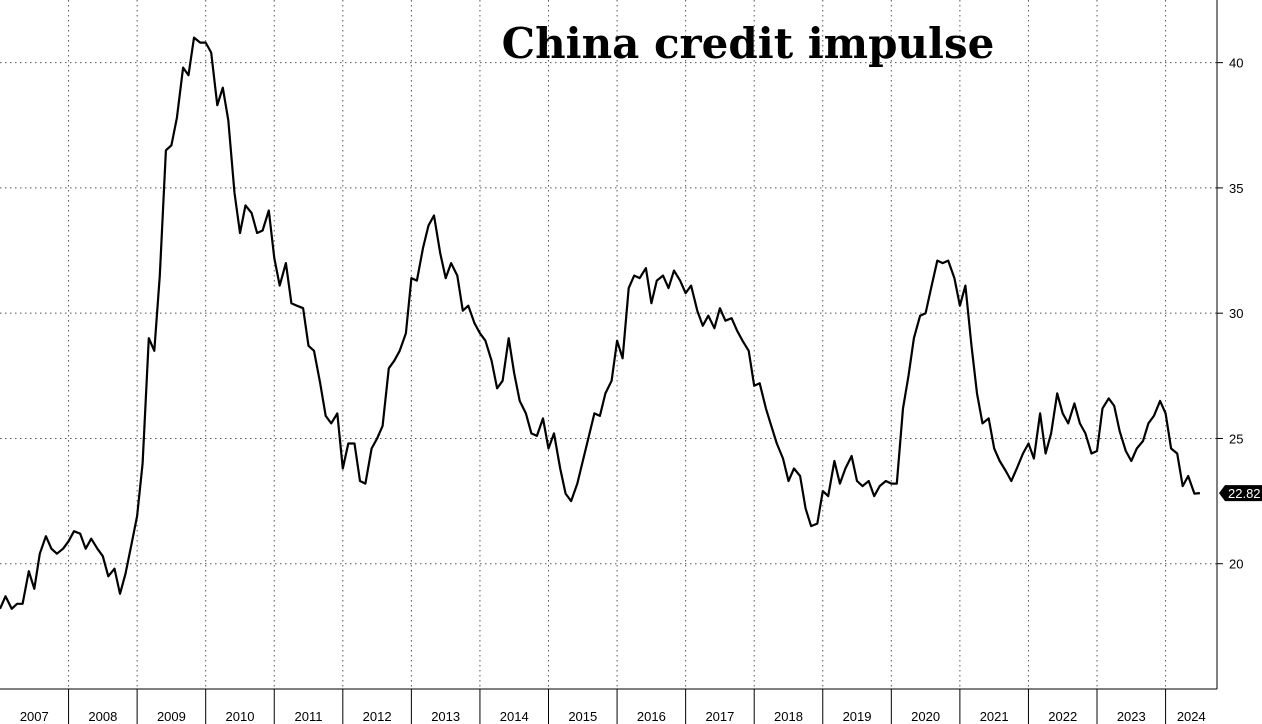 The width and height of the screenshot is (1262, 724). I want to click on y-tick-label: 30, so click(1236, 313).